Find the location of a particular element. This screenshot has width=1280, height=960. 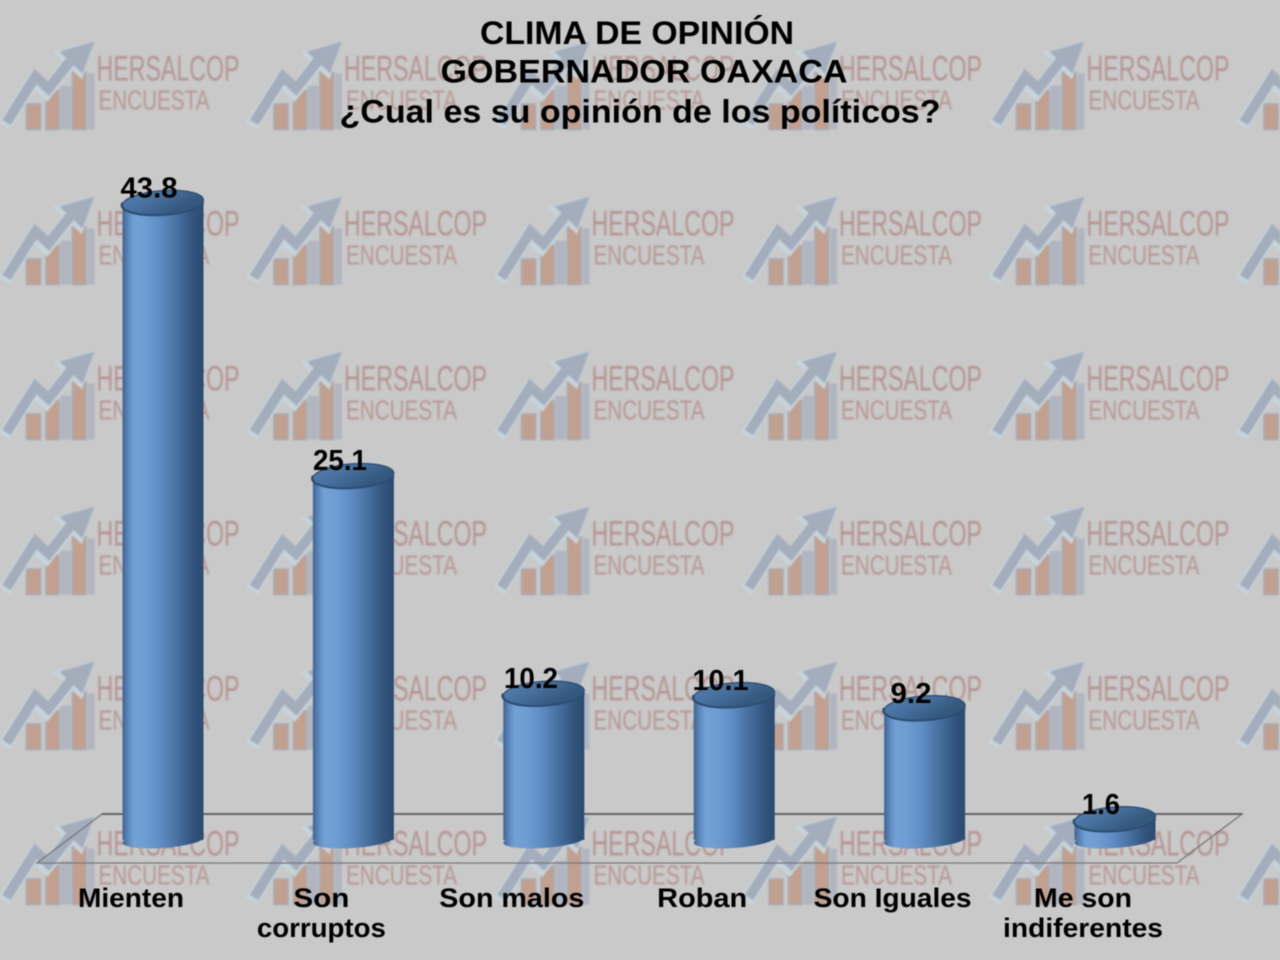

svg-text: 43.8 is located at coordinates (149, 188).